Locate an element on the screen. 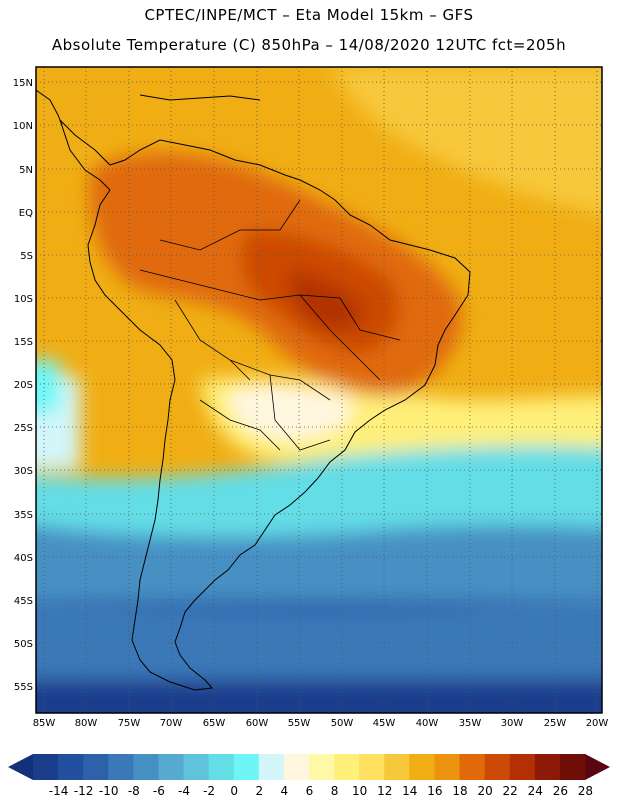 The image size is (618, 800). lat-label: 15N is located at coordinates (23, 83).